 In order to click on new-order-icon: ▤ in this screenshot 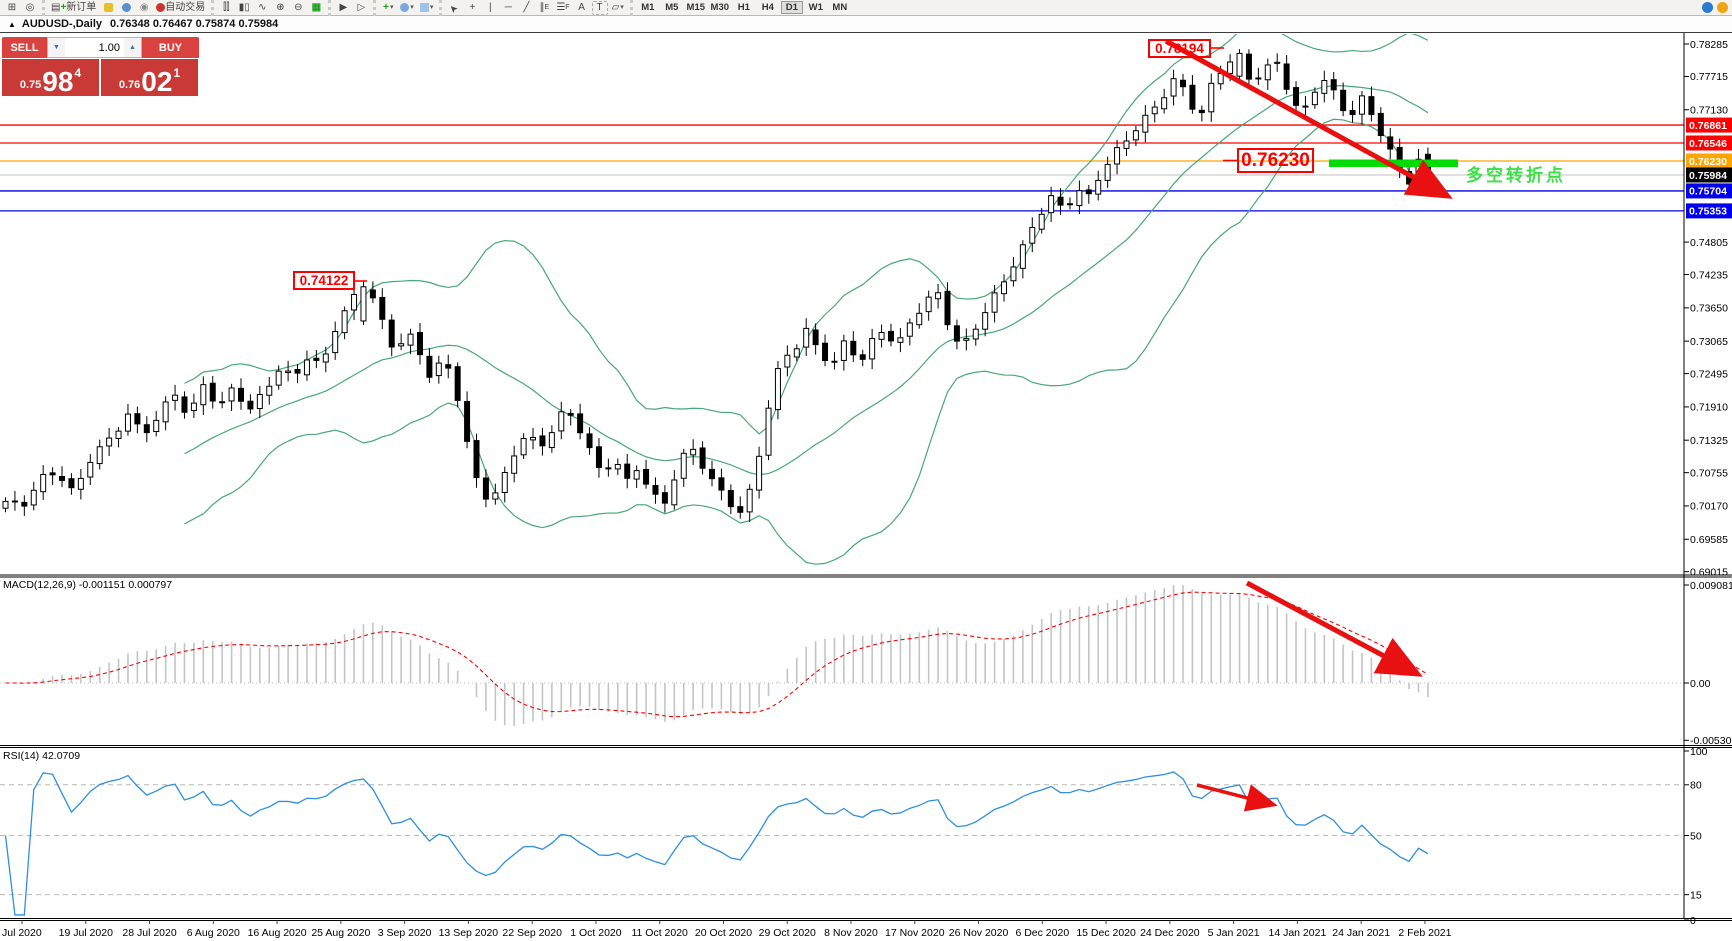, I will do `click(56, 7)`.